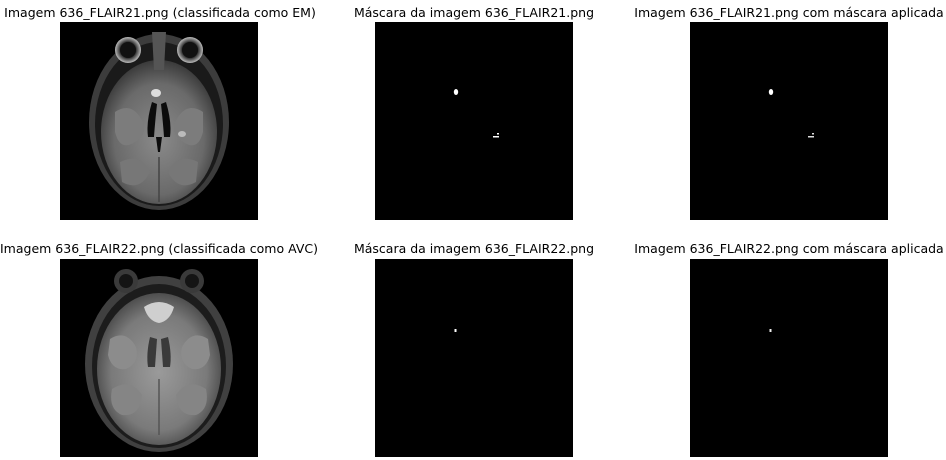 This screenshot has height=460, width=946. I want to click on mri-brain-scan-flair22, so click(159, 358).